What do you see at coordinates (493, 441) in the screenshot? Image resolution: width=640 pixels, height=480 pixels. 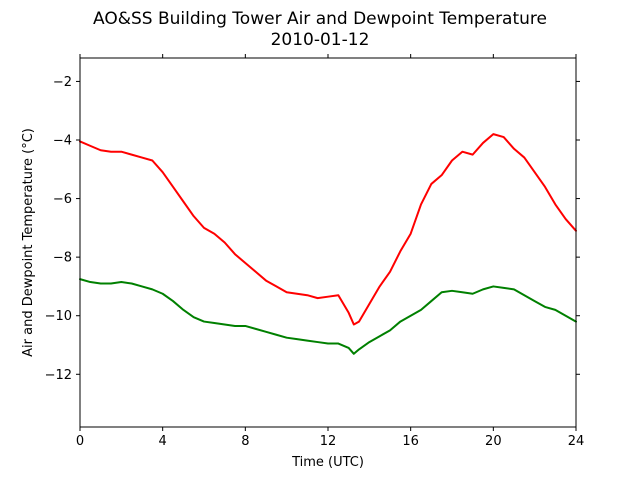 I see `x-tick-label: 20` at bounding box center [493, 441].